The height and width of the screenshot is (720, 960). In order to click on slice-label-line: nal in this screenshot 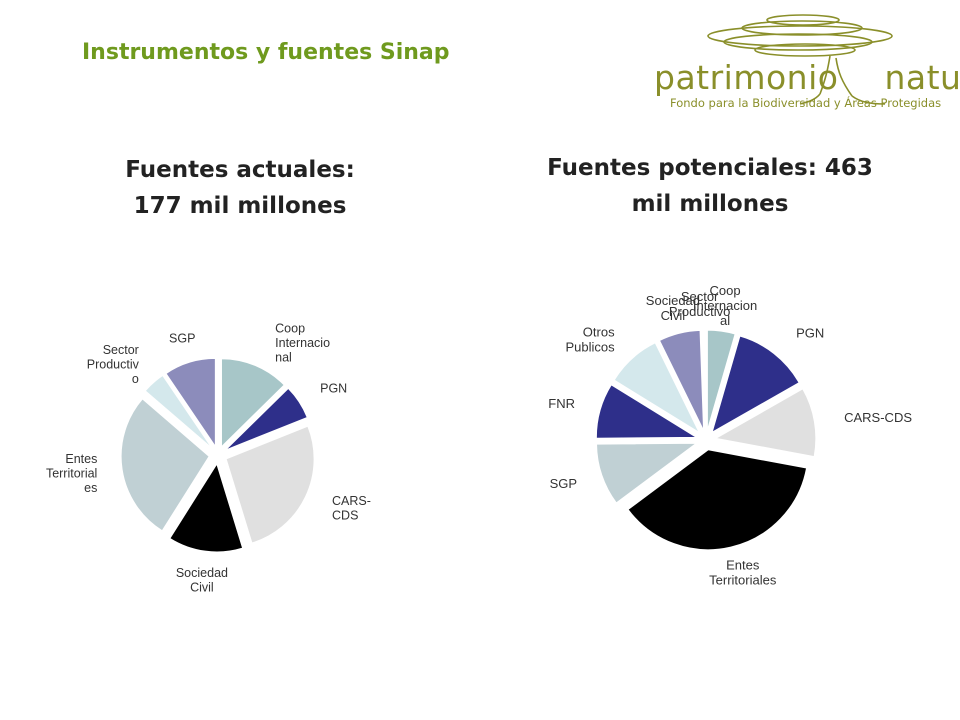, I will do `click(283, 357)`.